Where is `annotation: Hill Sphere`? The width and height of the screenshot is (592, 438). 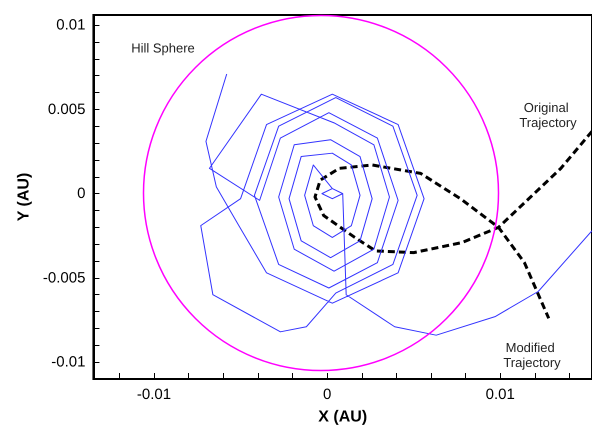 annotation: Hill Sphere is located at coordinates (163, 48).